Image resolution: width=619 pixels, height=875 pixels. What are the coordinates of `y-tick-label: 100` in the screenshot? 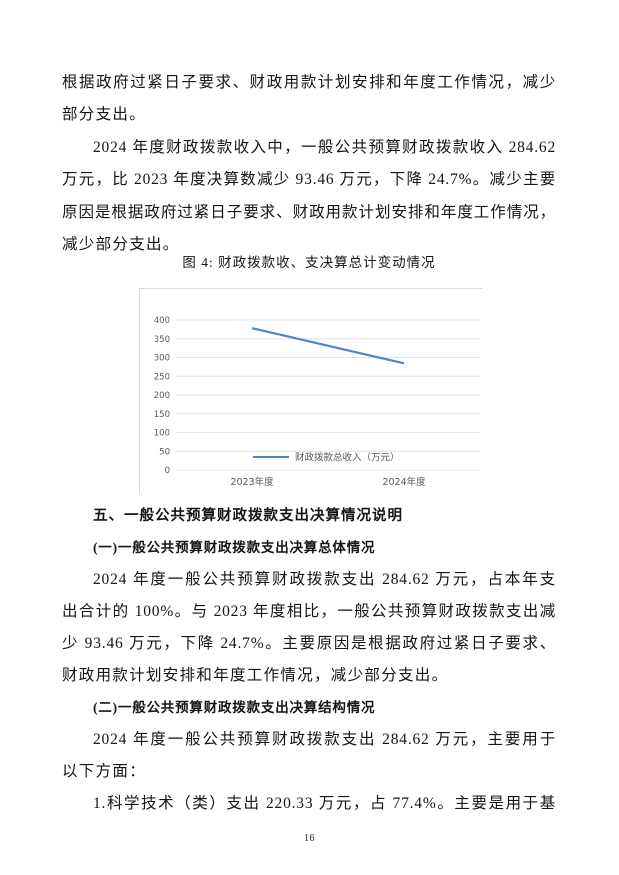 It's located at (162, 434).